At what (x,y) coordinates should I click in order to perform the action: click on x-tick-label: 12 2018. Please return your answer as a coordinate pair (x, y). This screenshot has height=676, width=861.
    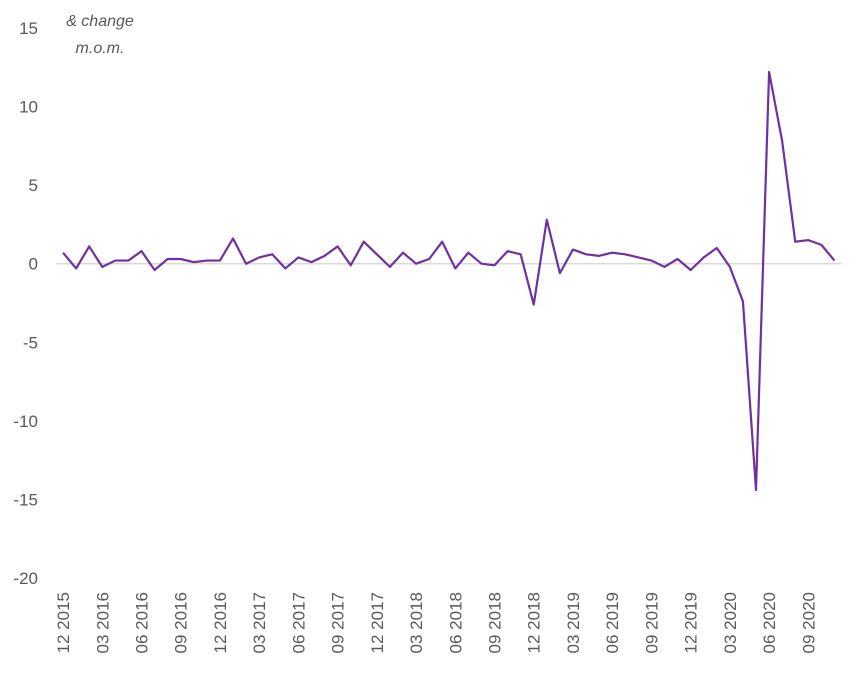
    Looking at the image, I should click on (534, 622).